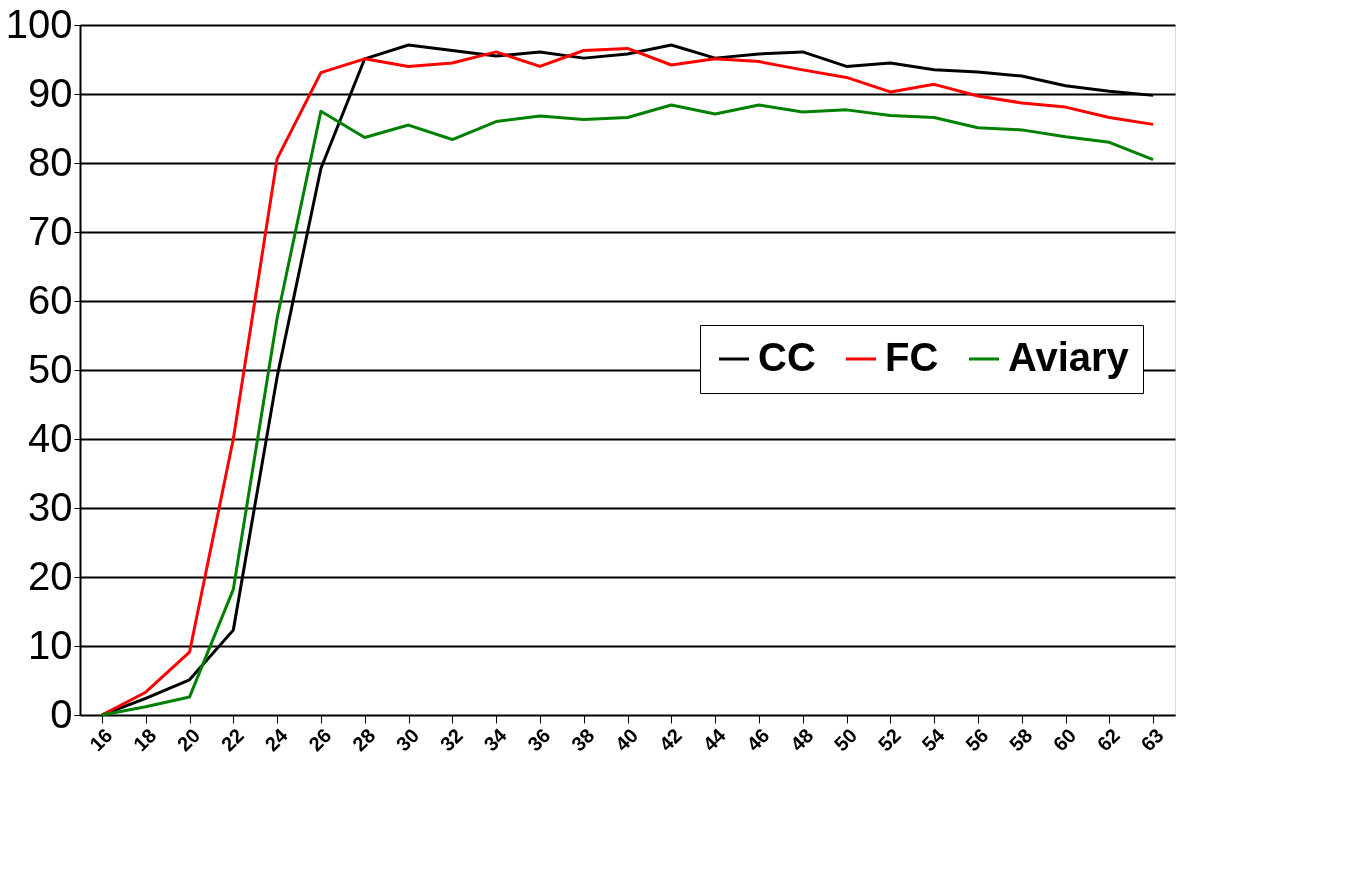 Image resolution: width=1345 pixels, height=878 pixels. I want to click on y-tick-label: 50, so click(50, 368).